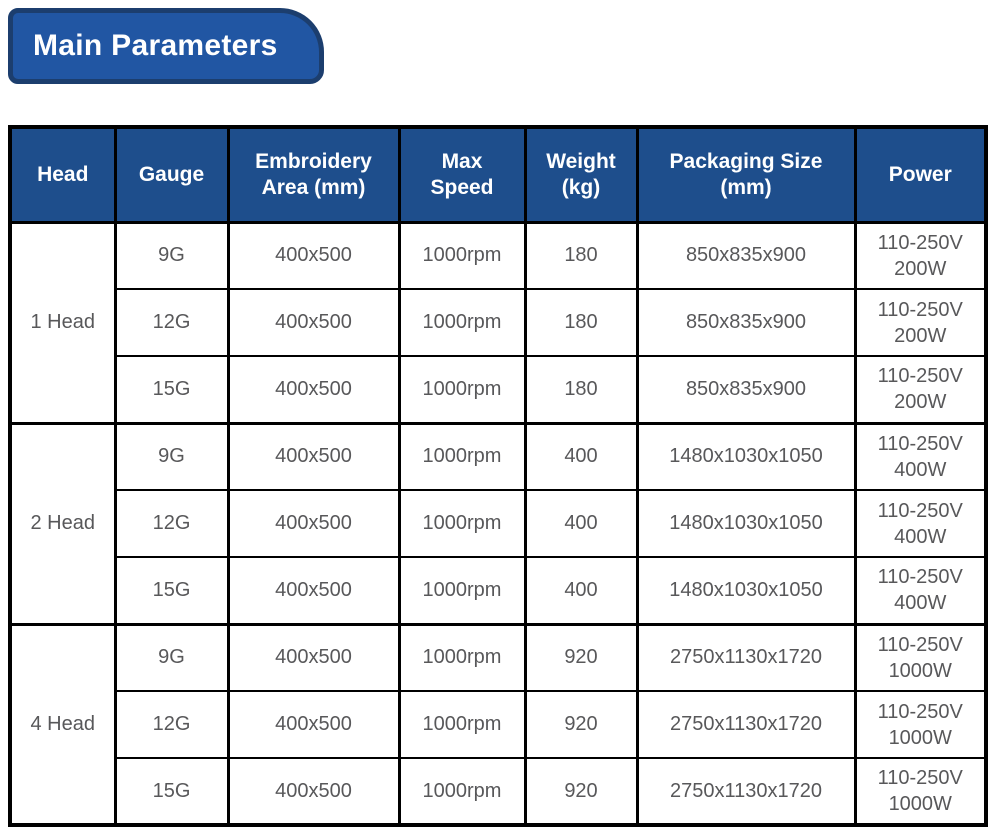 This screenshot has width=992, height=829. Describe the element at coordinates (62, 322) in the screenshot. I see `cell-head-group-1: 1 Head` at that location.